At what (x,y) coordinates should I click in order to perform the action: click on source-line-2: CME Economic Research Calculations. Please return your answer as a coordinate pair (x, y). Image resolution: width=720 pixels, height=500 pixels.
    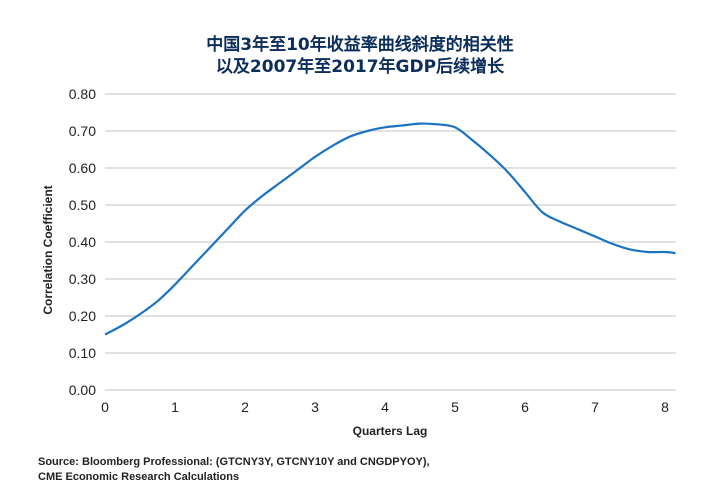
    Looking at the image, I should click on (139, 477).